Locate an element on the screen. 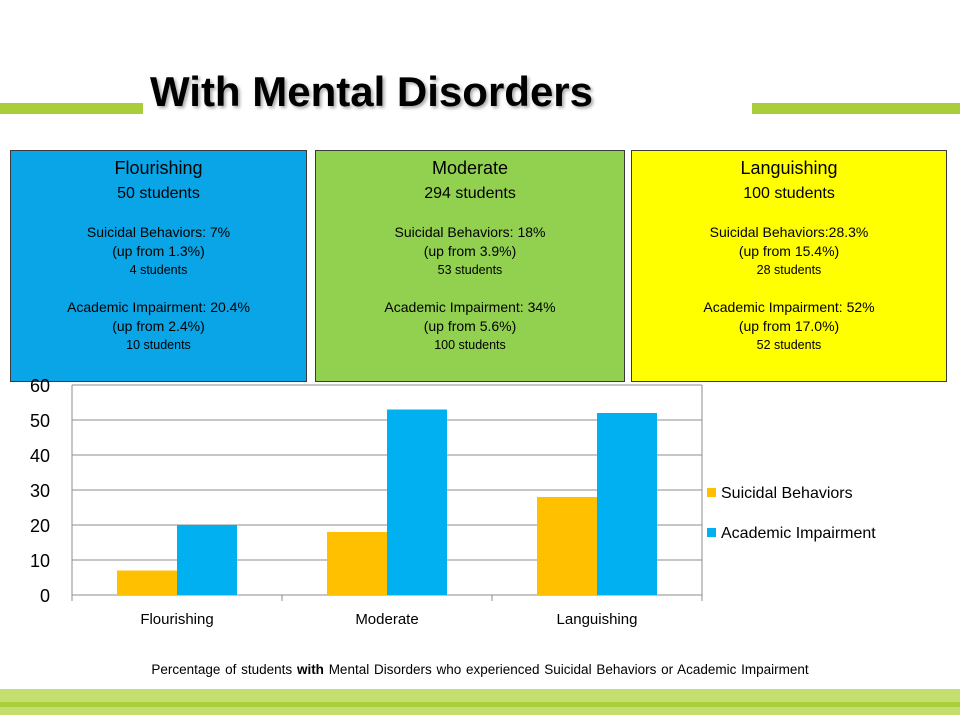 The width and height of the screenshot is (960, 720). box-academic: Academic Impairment: 34% is located at coordinates (470, 307).